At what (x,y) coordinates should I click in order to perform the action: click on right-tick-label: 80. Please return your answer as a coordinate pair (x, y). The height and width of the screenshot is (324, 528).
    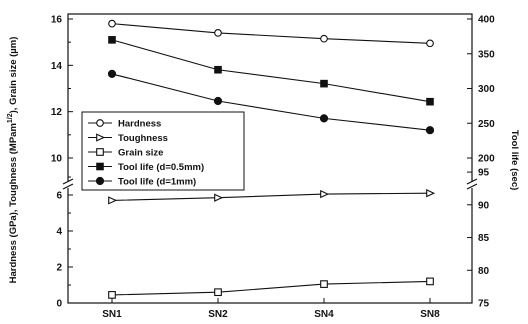
    Looking at the image, I should click on (484, 271).